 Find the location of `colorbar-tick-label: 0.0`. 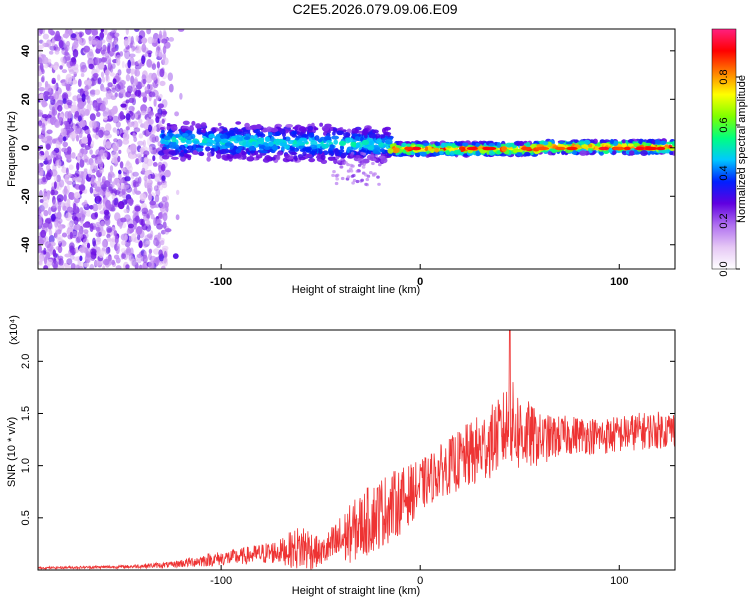

colorbar-tick-label: 0.0 is located at coordinates (724, 268).